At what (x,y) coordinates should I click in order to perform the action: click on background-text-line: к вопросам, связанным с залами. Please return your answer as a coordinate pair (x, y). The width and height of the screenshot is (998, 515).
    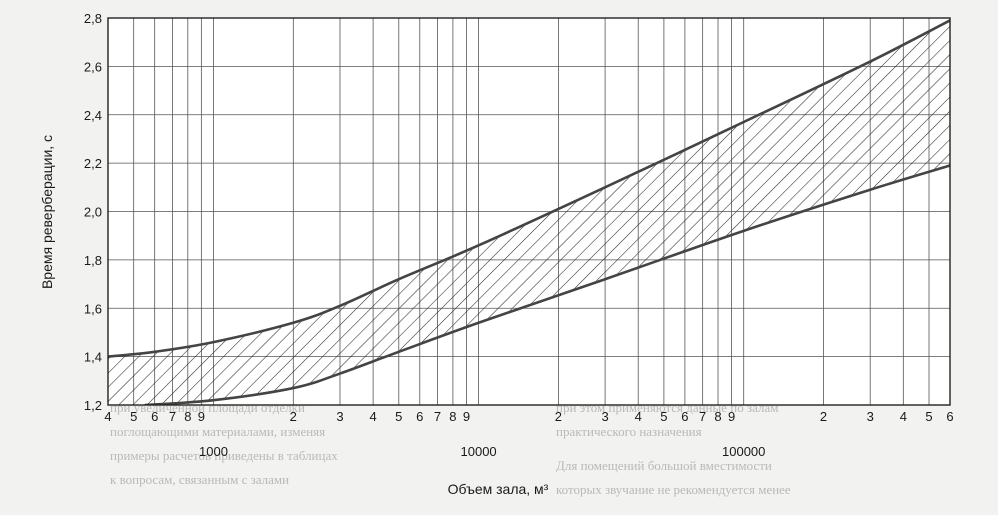
    Looking at the image, I should click on (199, 479).